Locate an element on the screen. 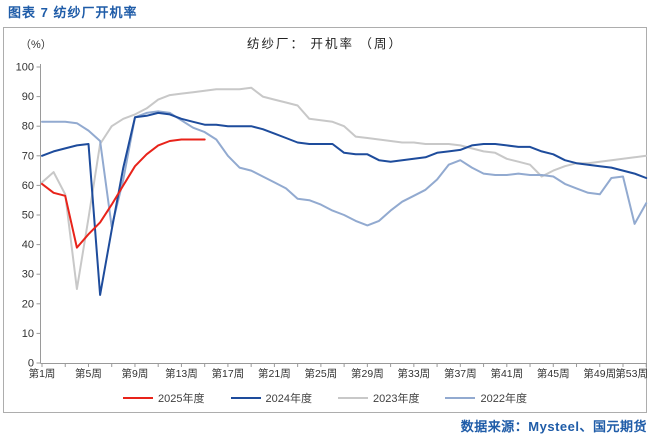 The image size is (651, 435). legend-item: 2024年度 is located at coordinates (271, 398).